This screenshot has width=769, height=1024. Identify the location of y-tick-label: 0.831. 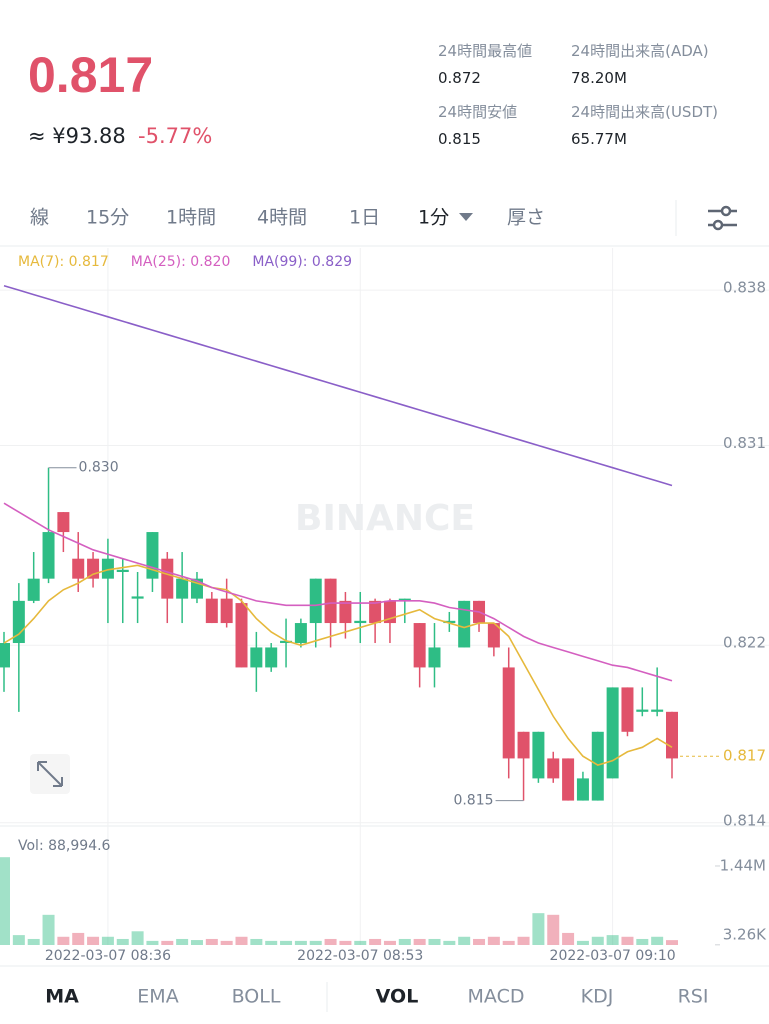
(744, 443).